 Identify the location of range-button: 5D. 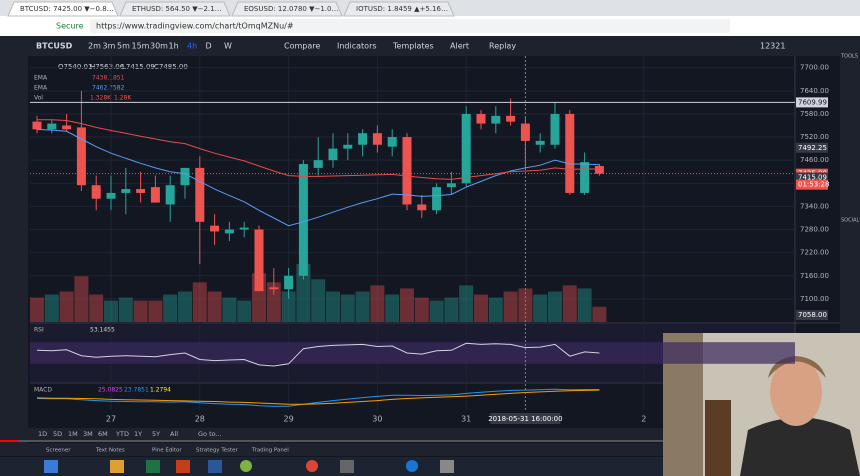
(57, 434).